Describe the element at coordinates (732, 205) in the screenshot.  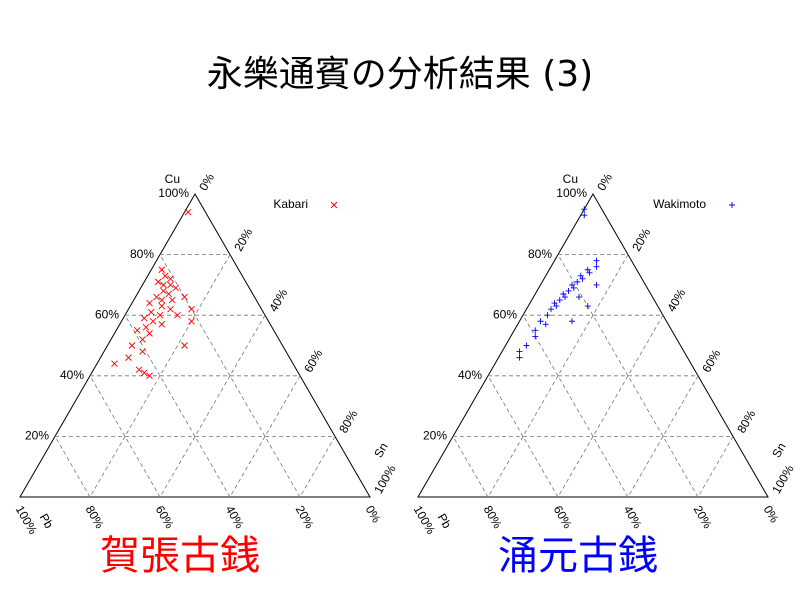
I see `legend-marker` at that location.